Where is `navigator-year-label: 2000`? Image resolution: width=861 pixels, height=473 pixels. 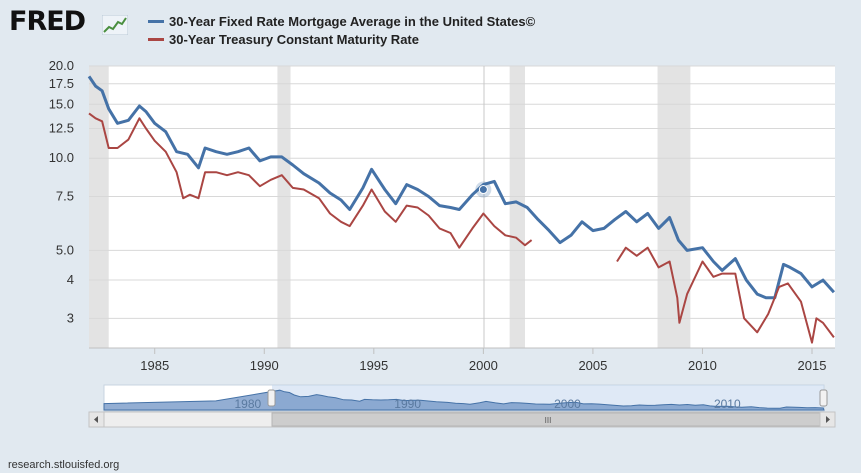
navigator-year-label: 2000 is located at coordinates (567, 404).